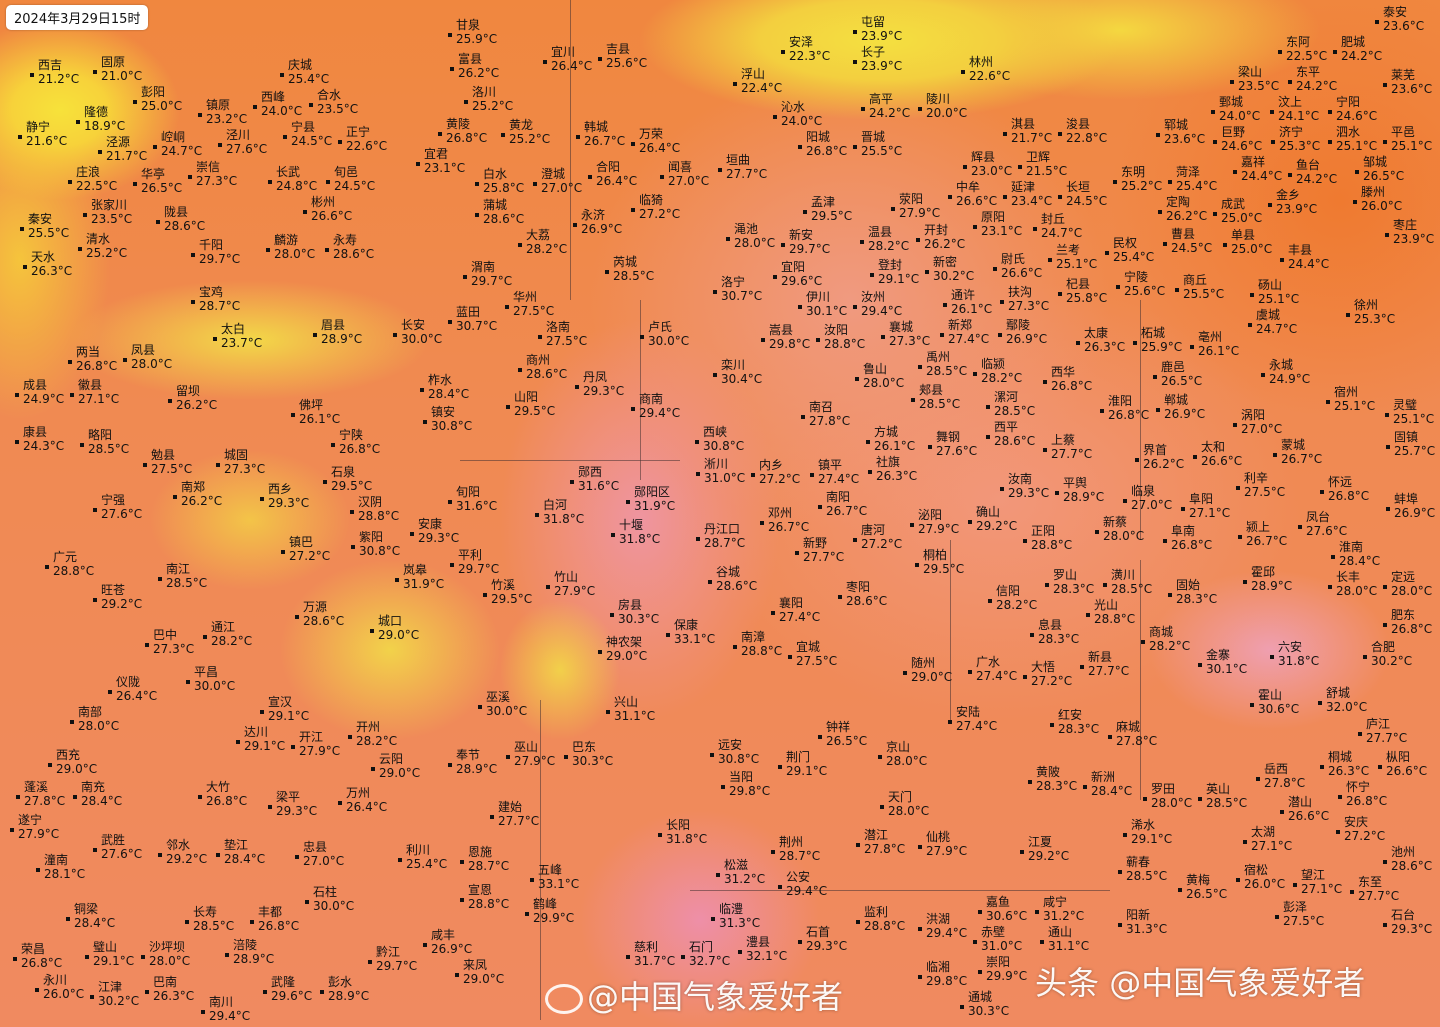  I want to click on city-label: 上蔡 27.7°C, so click(1067, 447).